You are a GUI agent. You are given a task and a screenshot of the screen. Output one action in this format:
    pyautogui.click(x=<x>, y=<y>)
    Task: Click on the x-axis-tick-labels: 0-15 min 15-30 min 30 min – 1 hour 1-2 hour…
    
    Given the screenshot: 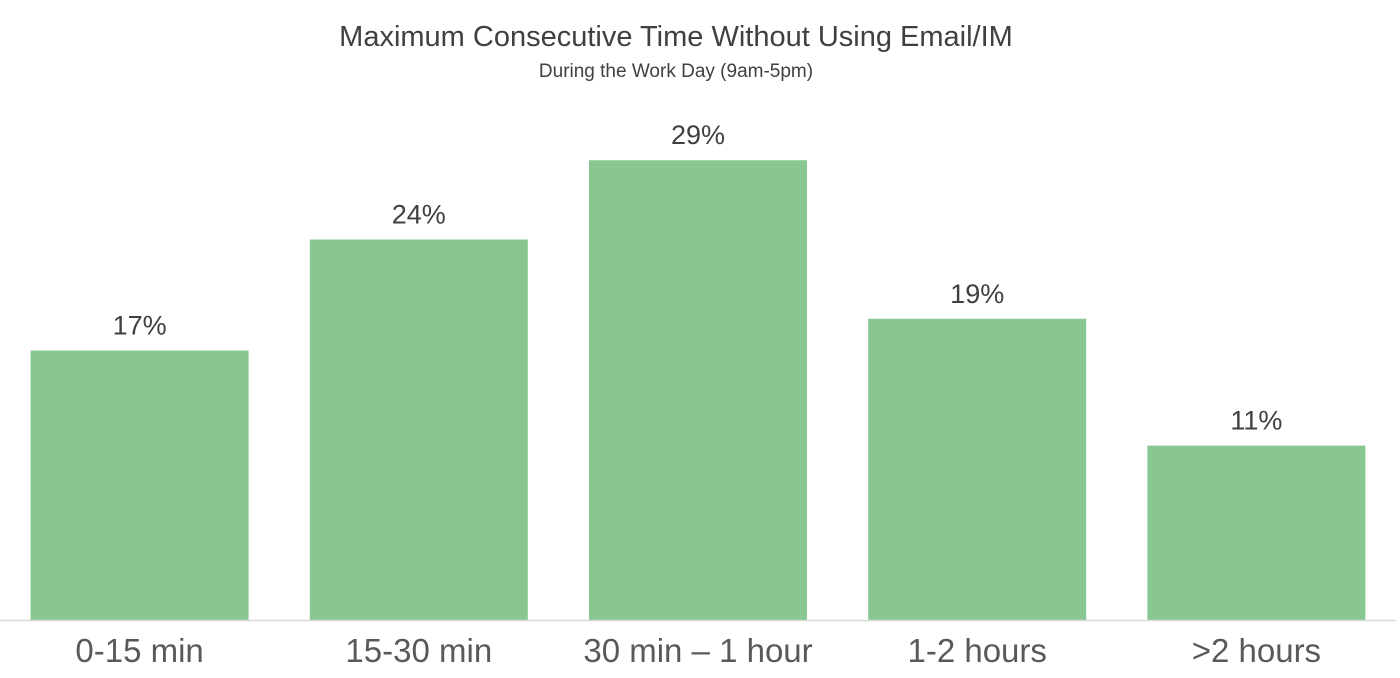 What is the action you would take?
    pyautogui.click(x=698, y=650)
    